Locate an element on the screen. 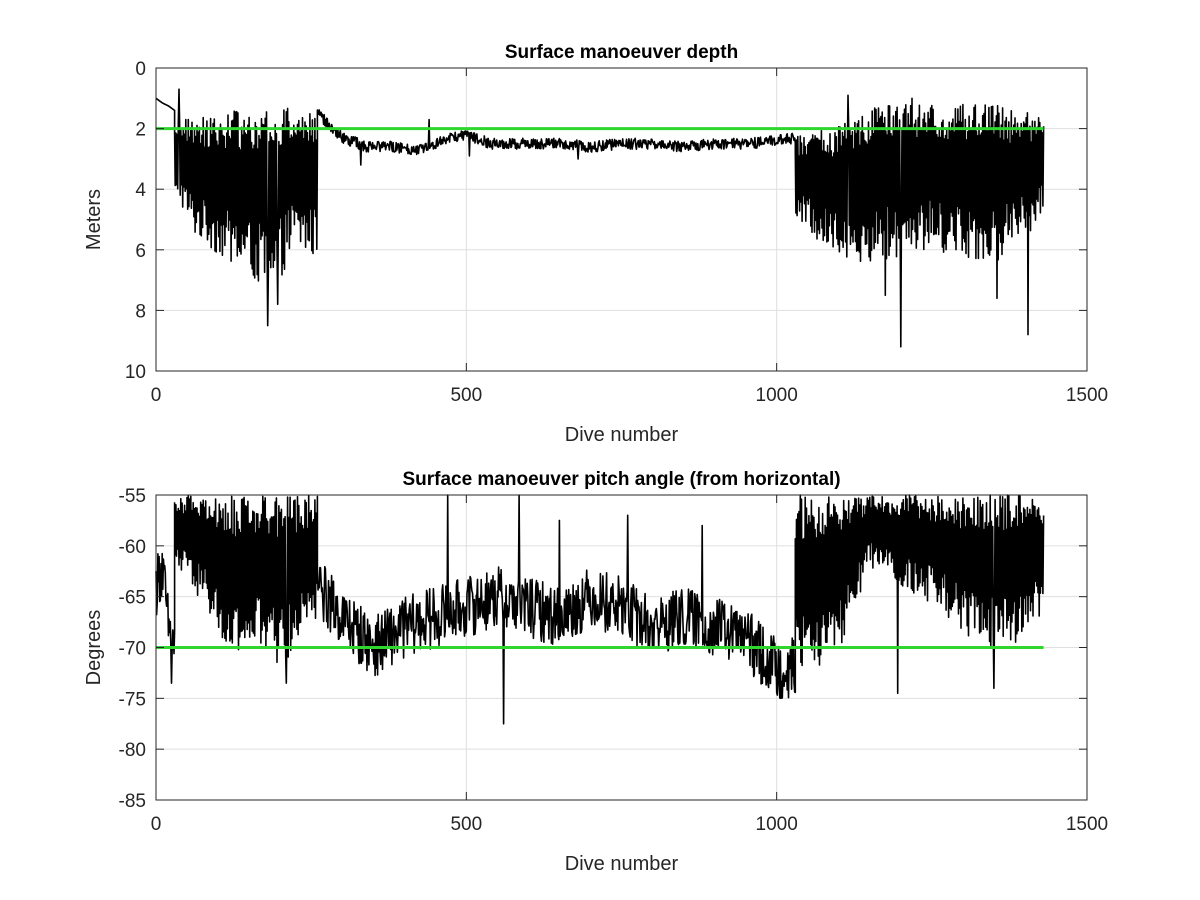 The height and width of the screenshot is (900, 1200). y-tick-label: 6 is located at coordinates (140, 251).